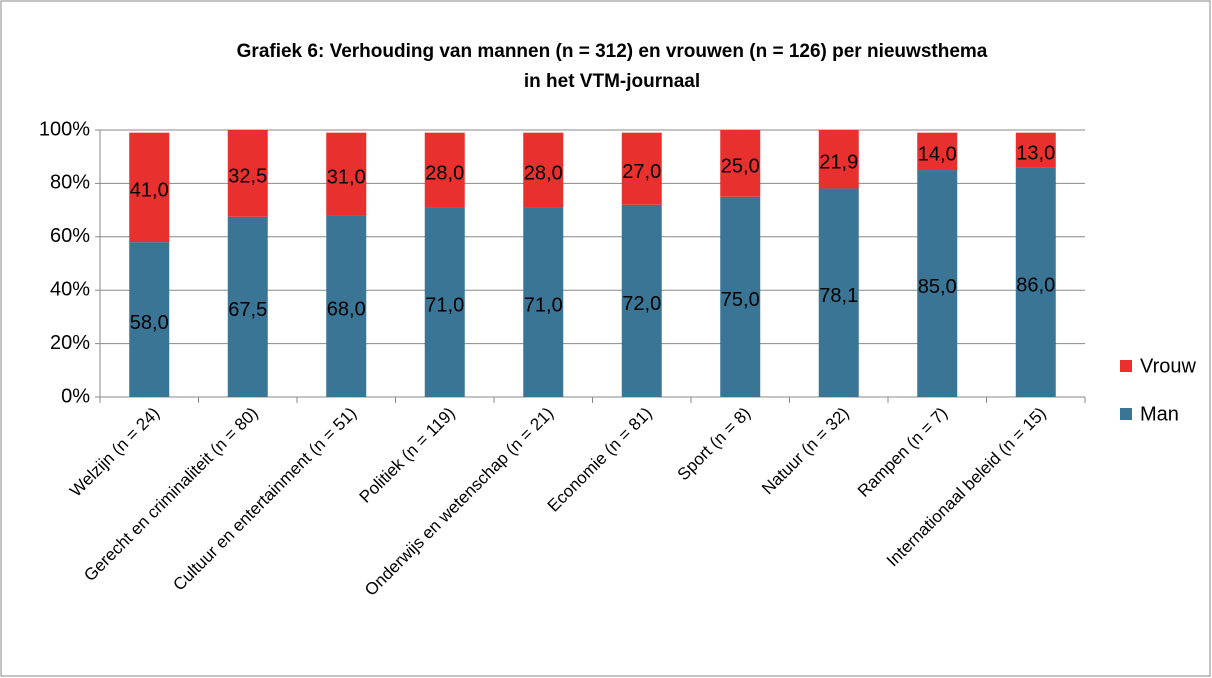 The height and width of the screenshot is (678, 1212). What do you see at coordinates (937, 155) in the screenshot?
I see `data-label: 14,0` at bounding box center [937, 155].